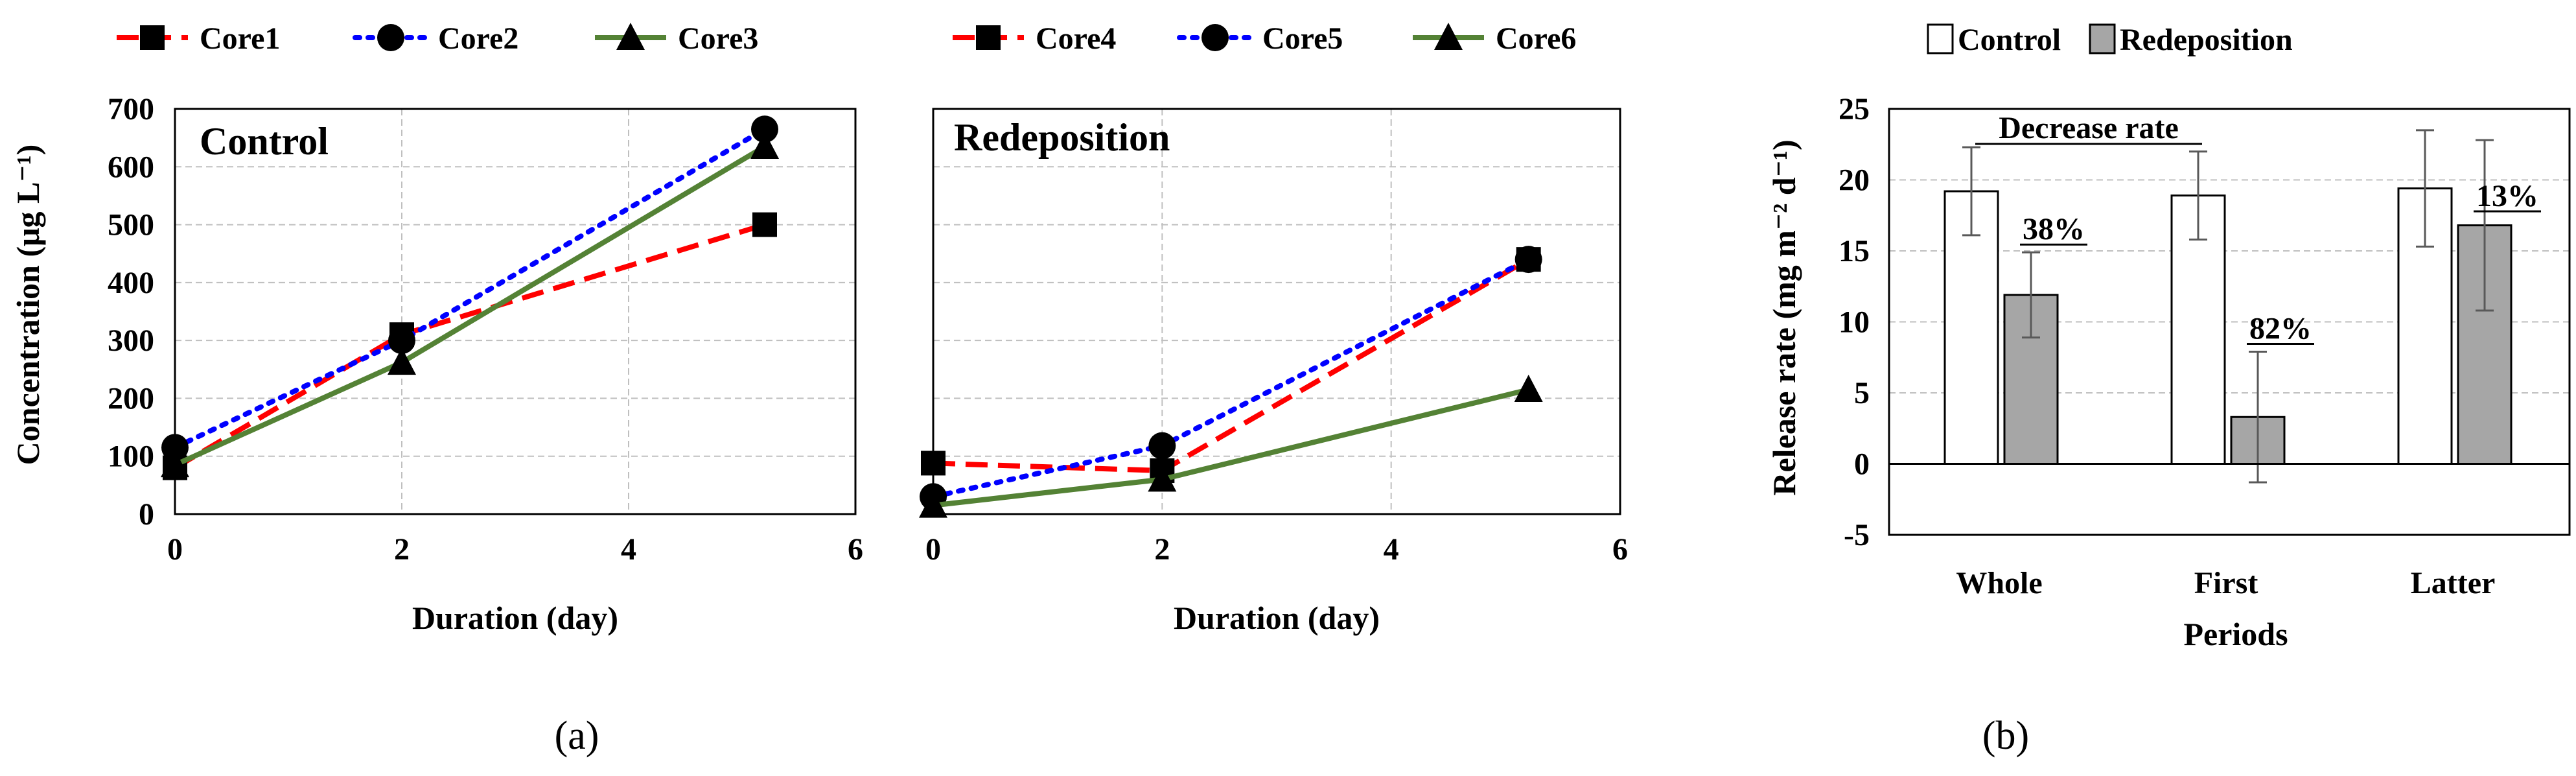 The height and width of the screenshot is (776, 2576). What do you see at coordinates (718, 38) in the screenshot?
I see `core3-legend-label: Core3` at bounding box center [718, 38].